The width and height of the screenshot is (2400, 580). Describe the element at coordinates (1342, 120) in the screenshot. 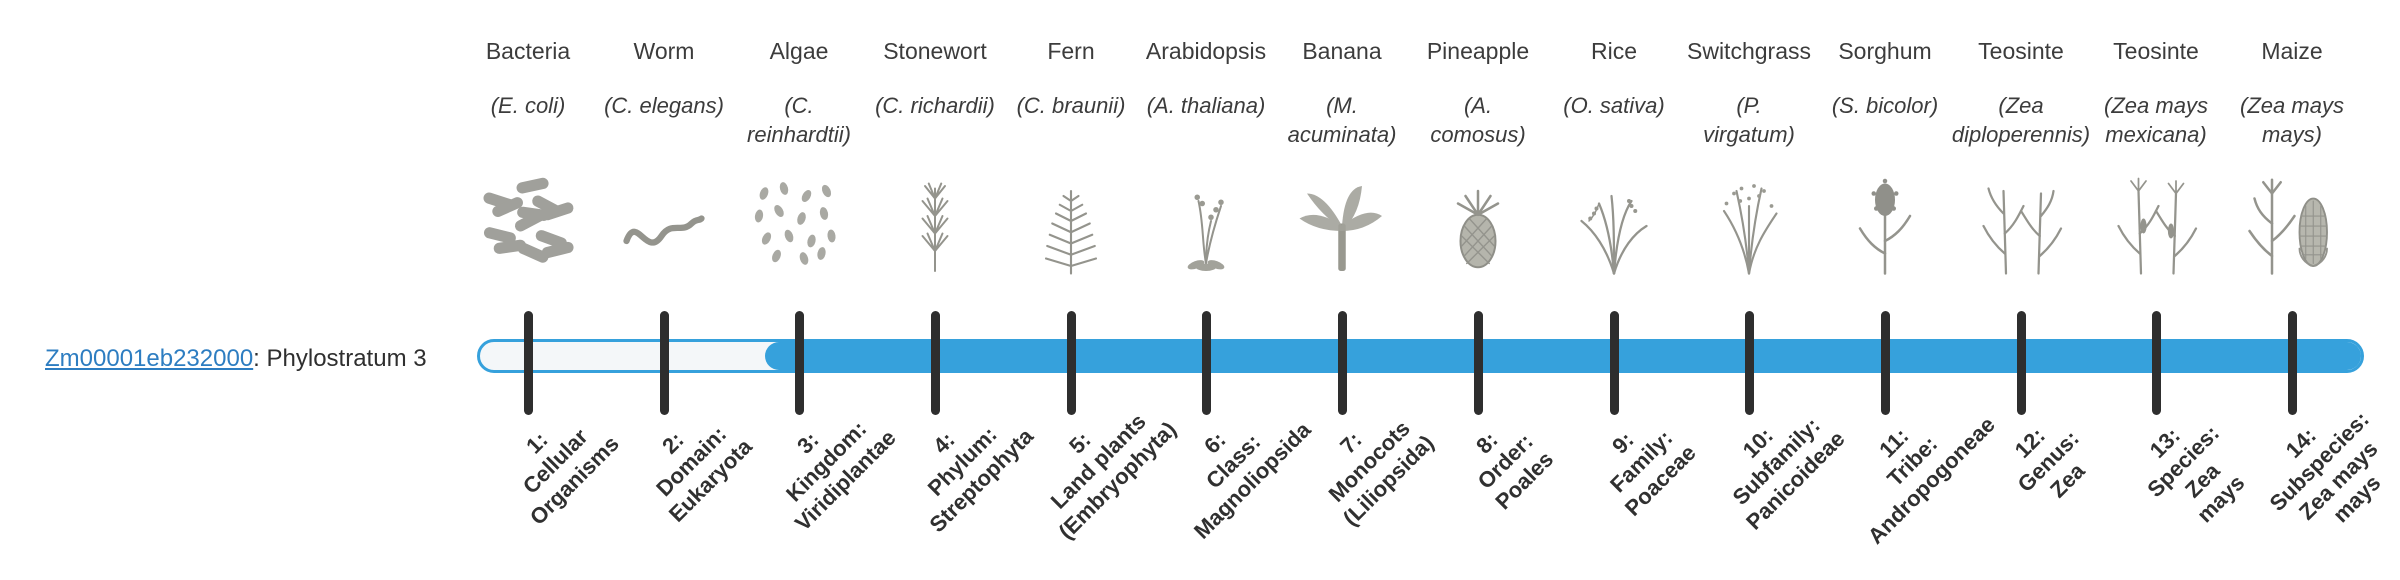

I see `organism-scientific-name: (M. acuminata)` at that location.